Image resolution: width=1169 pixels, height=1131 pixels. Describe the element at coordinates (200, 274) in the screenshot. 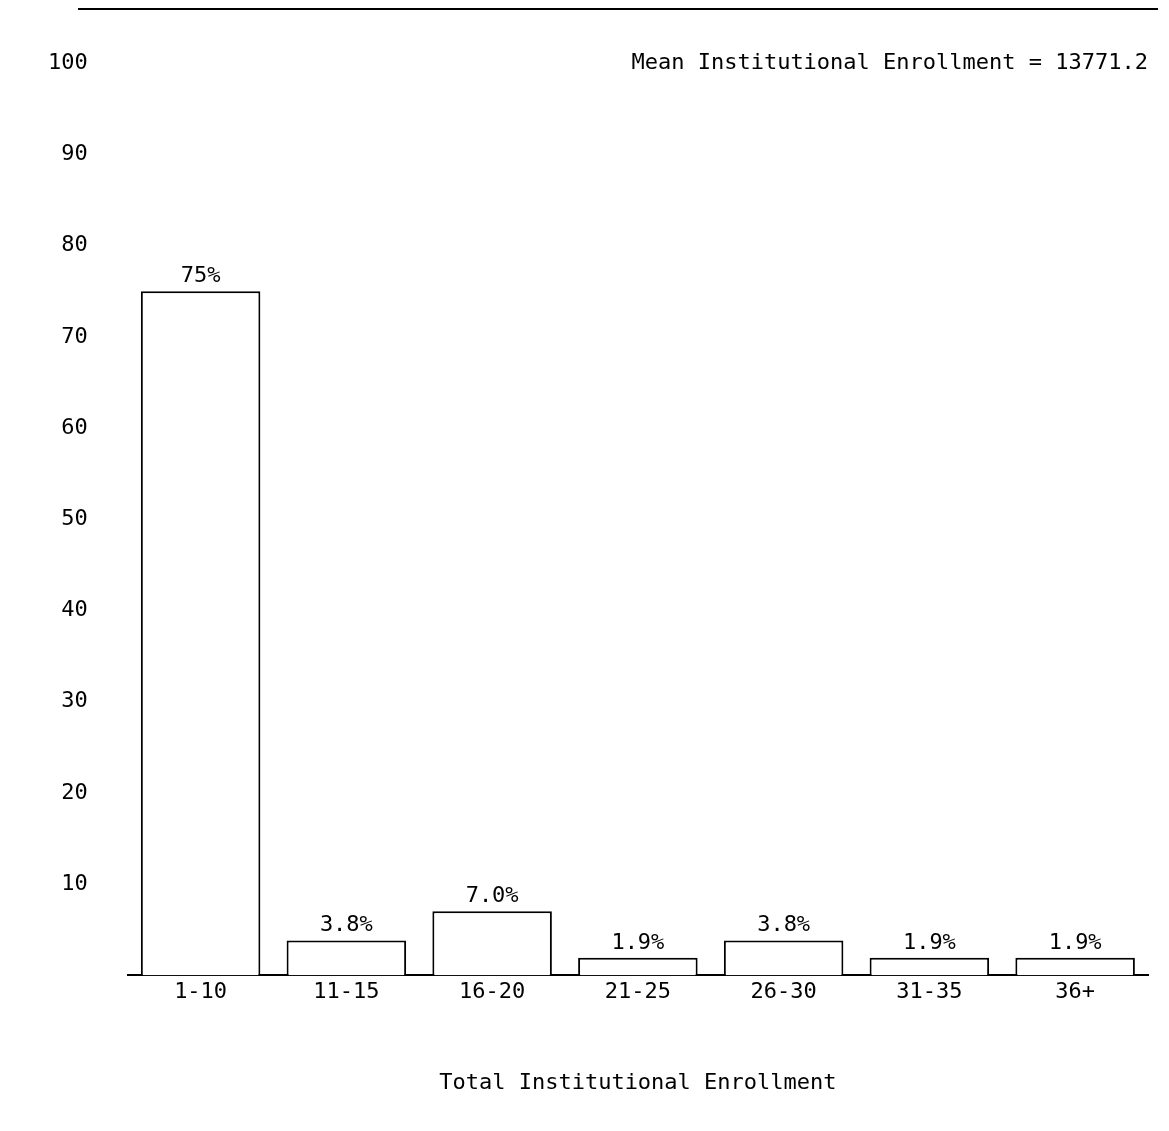

I see `data-label: 75%` at that location.